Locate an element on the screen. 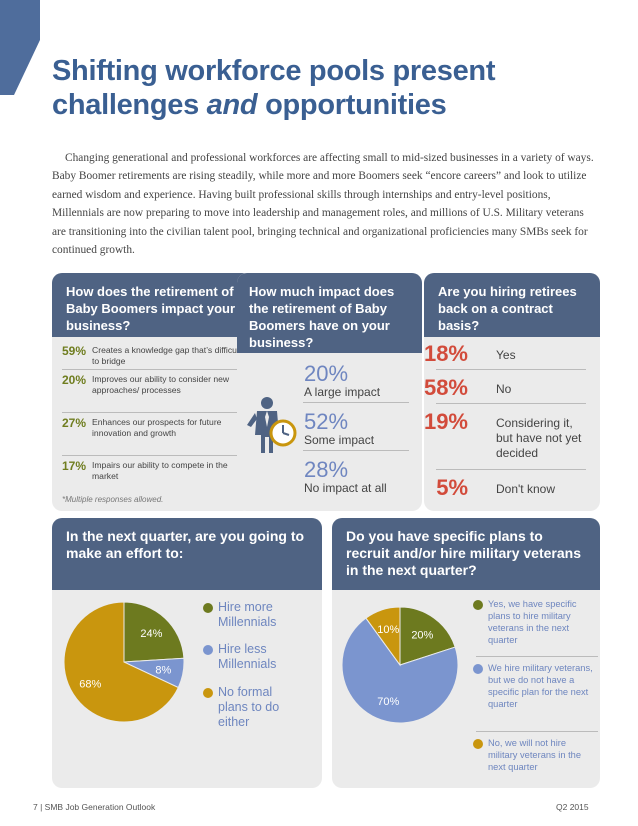 This screenshot has height=826, width=638. retiree-label: Don't know is located at coordinates (525, 489).